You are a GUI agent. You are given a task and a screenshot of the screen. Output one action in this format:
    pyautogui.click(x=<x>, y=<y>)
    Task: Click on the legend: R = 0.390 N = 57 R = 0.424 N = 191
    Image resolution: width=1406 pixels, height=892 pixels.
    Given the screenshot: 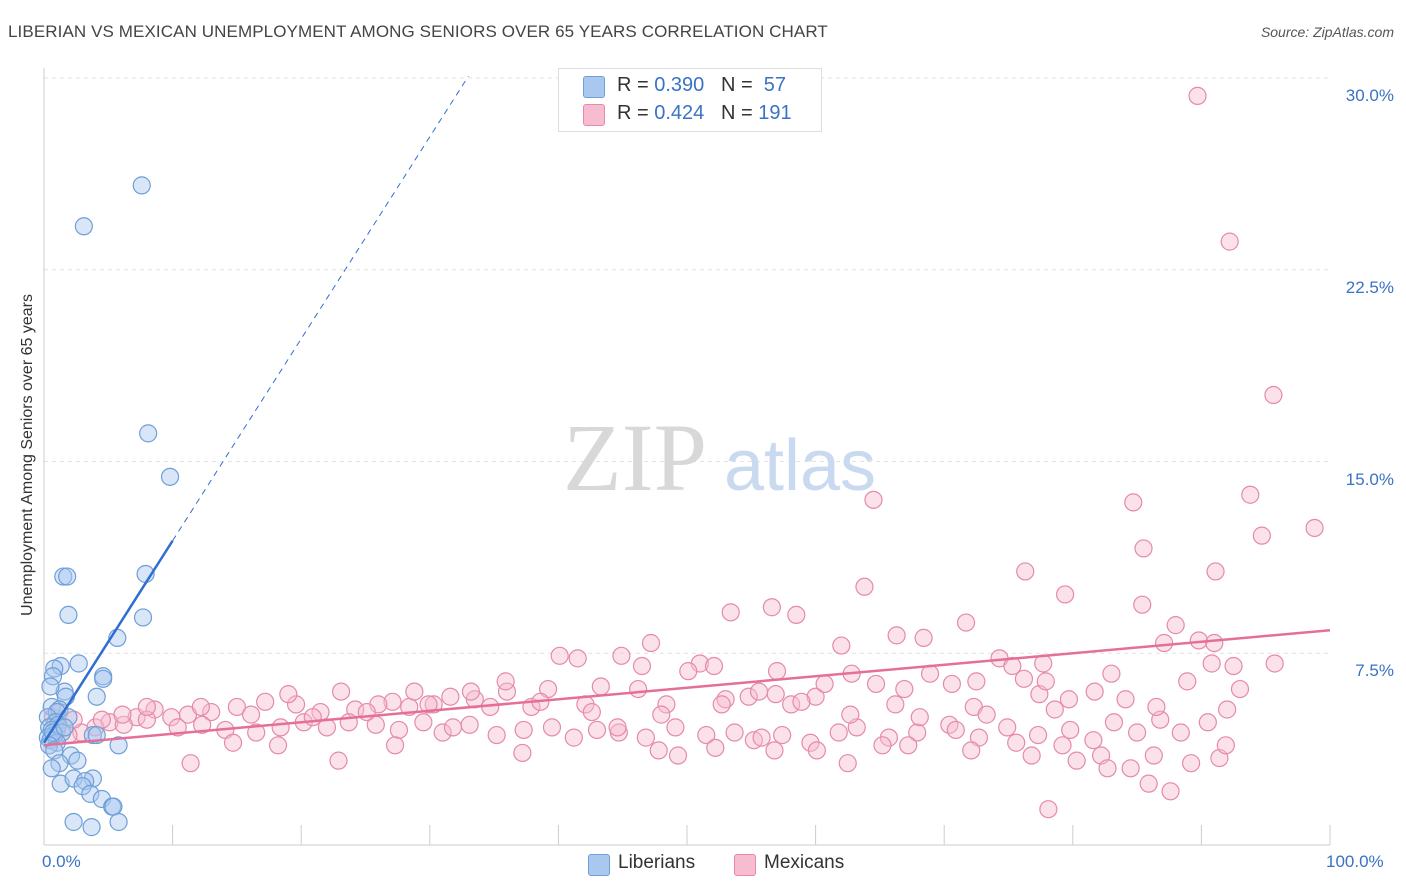 What is the action you would take?
    pyautogui.click(x=690, y=100)
    